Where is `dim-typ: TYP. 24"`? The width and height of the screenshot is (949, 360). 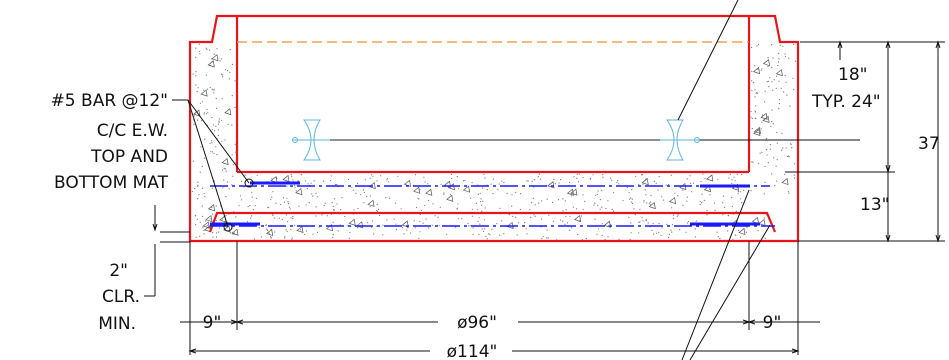
dim-typ: TYP. 24" is located at coordinates (846, 102).